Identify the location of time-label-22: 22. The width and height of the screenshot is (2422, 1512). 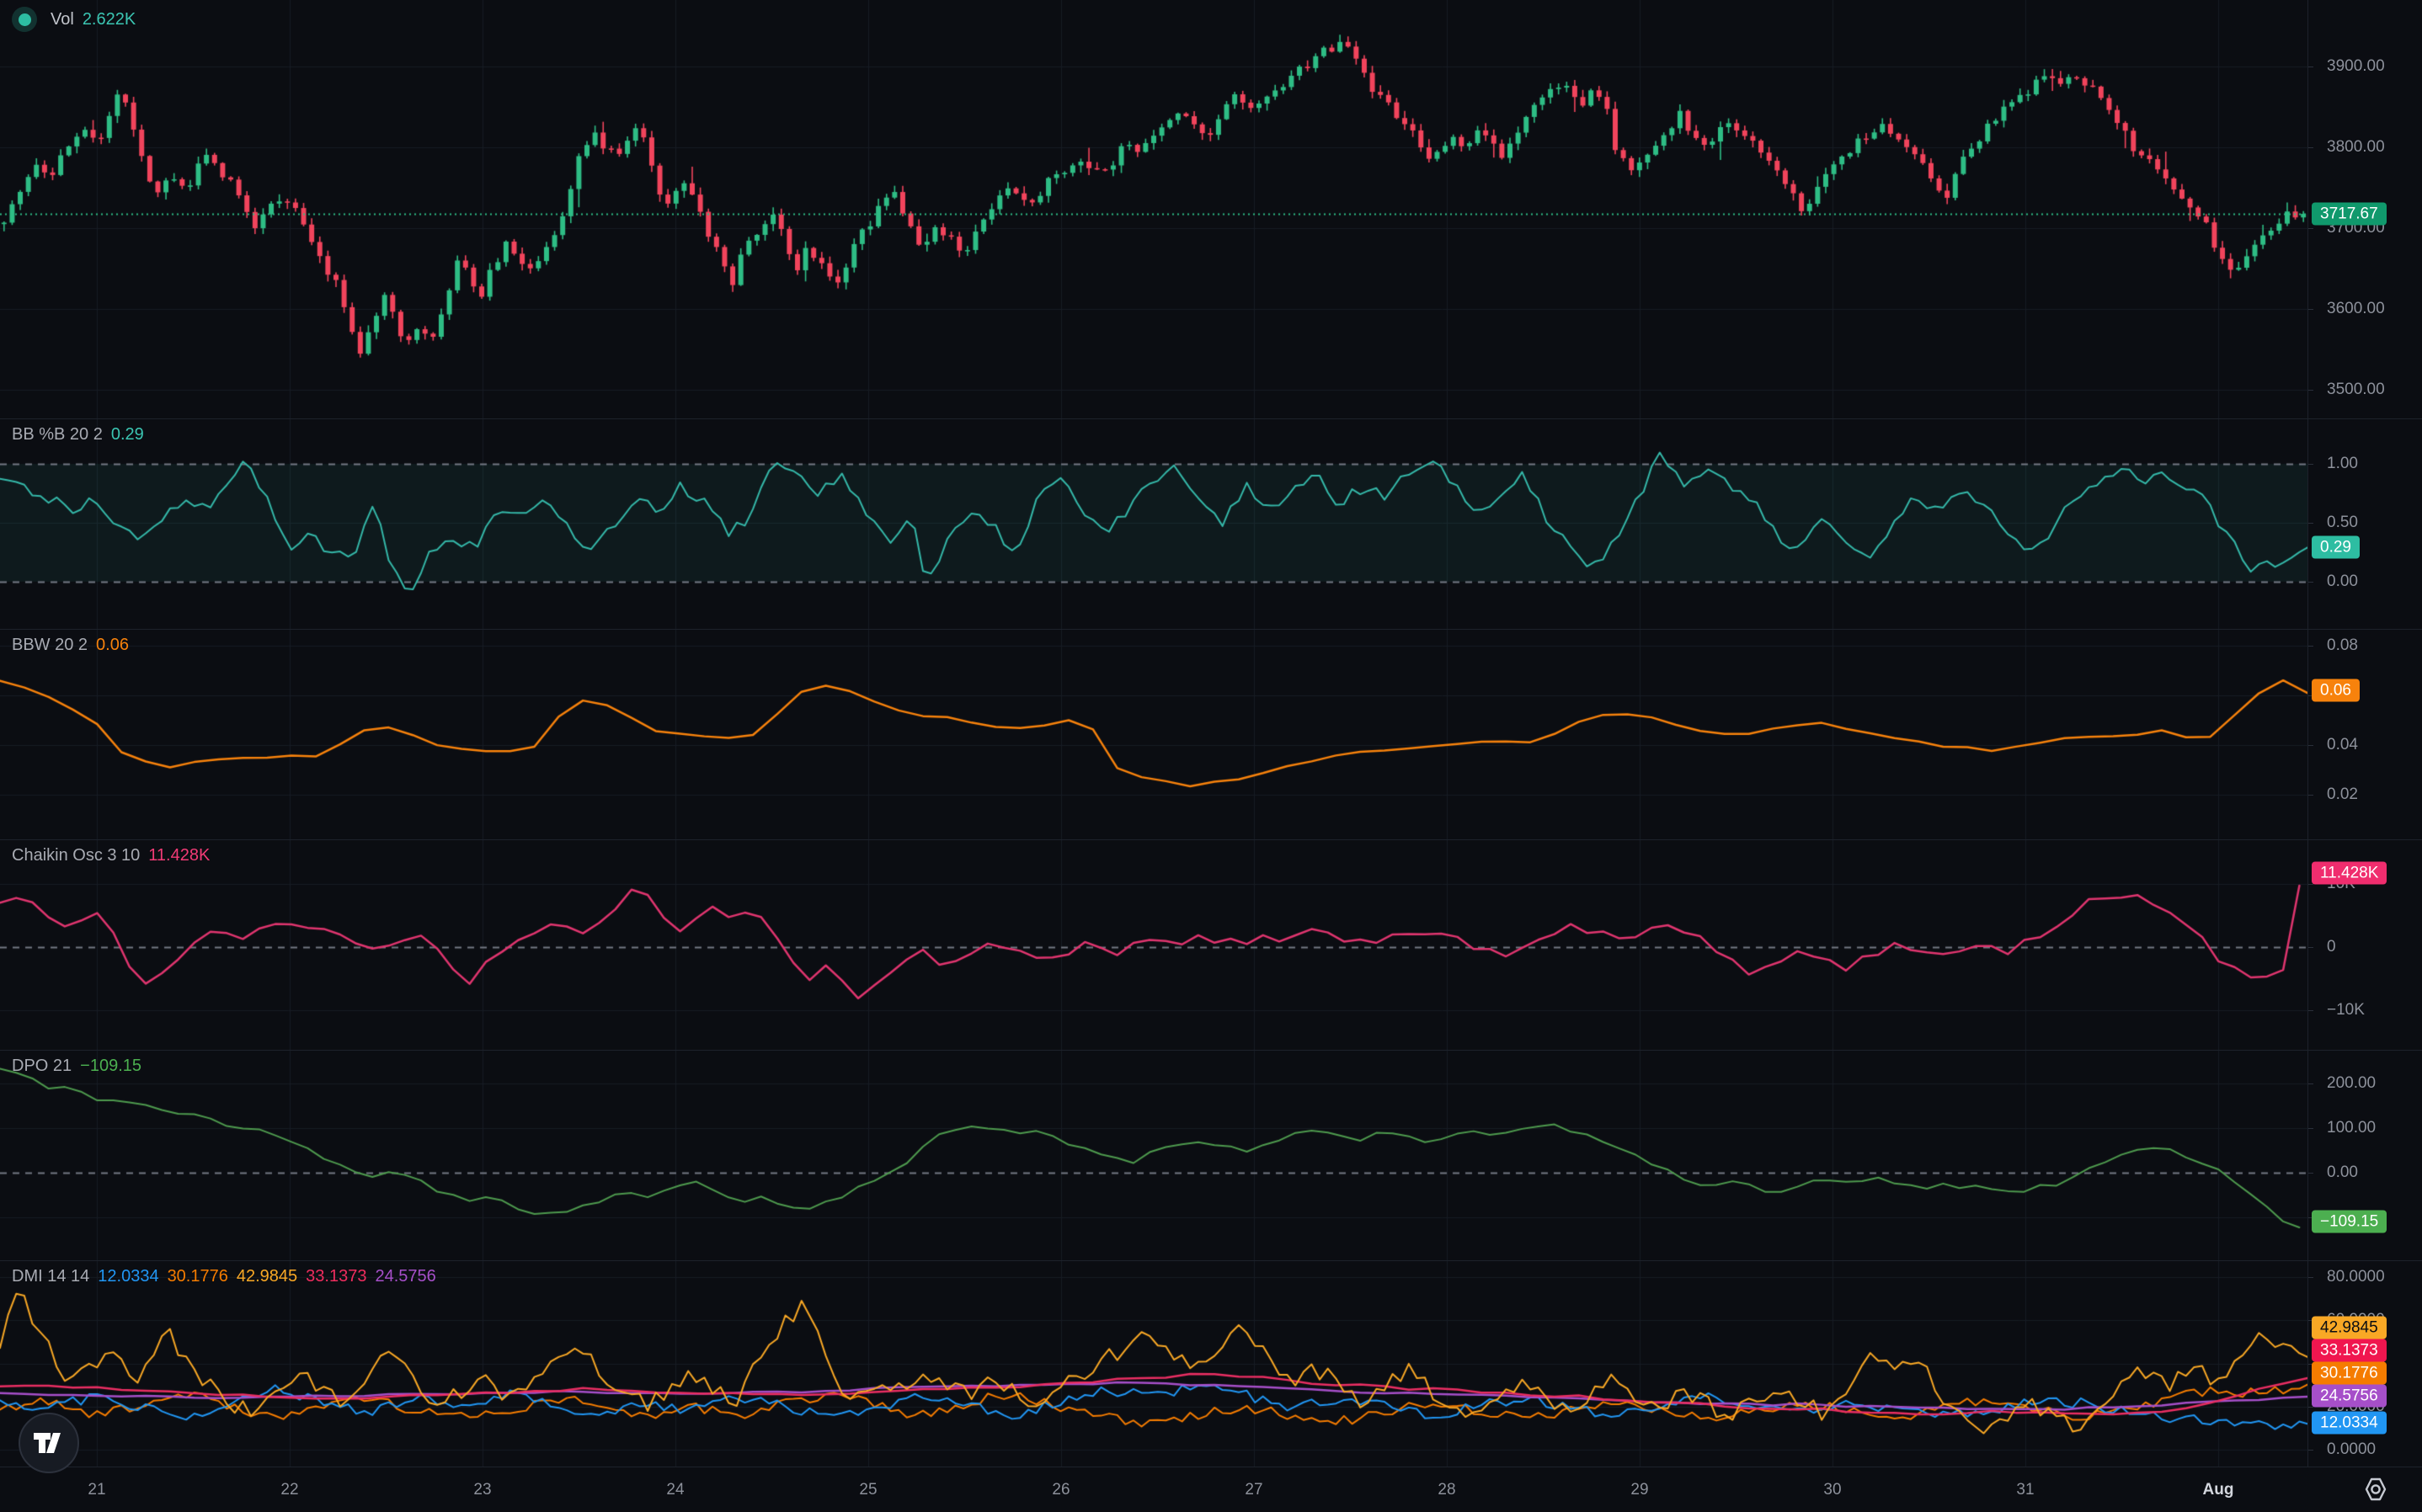
(290, 1490).